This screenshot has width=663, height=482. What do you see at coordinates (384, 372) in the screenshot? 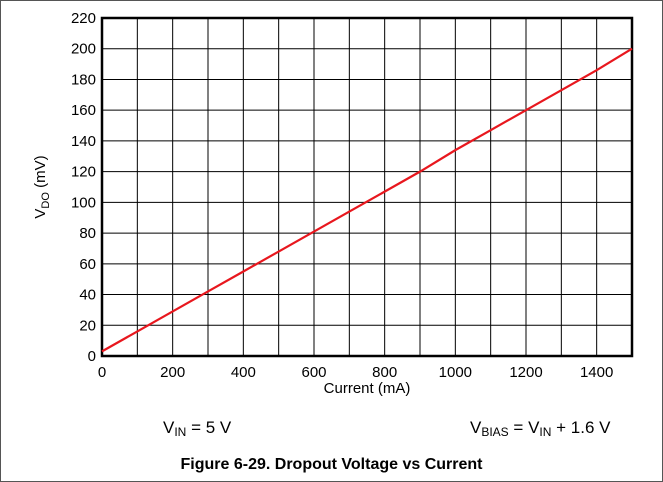
I see `x-tick-label: 800` at bounding box center [384, 372].